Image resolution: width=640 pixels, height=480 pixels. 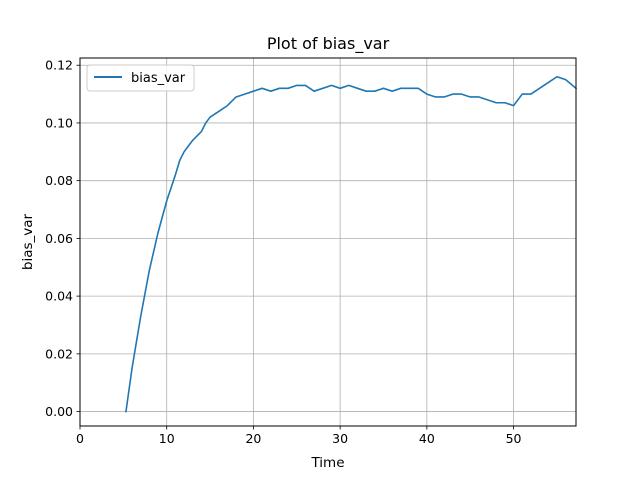 What do you see at coordinates (59, 238) in the screenshot?
I see `y-tick-label: 0.06` at bounding box center [59, 238].